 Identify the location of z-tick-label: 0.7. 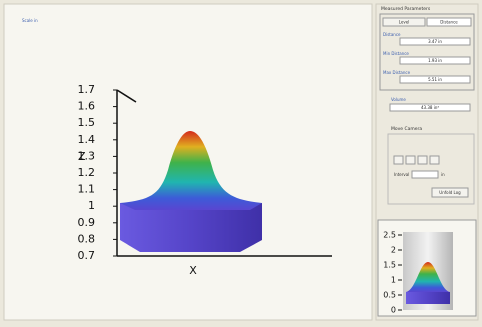
(87, 255).